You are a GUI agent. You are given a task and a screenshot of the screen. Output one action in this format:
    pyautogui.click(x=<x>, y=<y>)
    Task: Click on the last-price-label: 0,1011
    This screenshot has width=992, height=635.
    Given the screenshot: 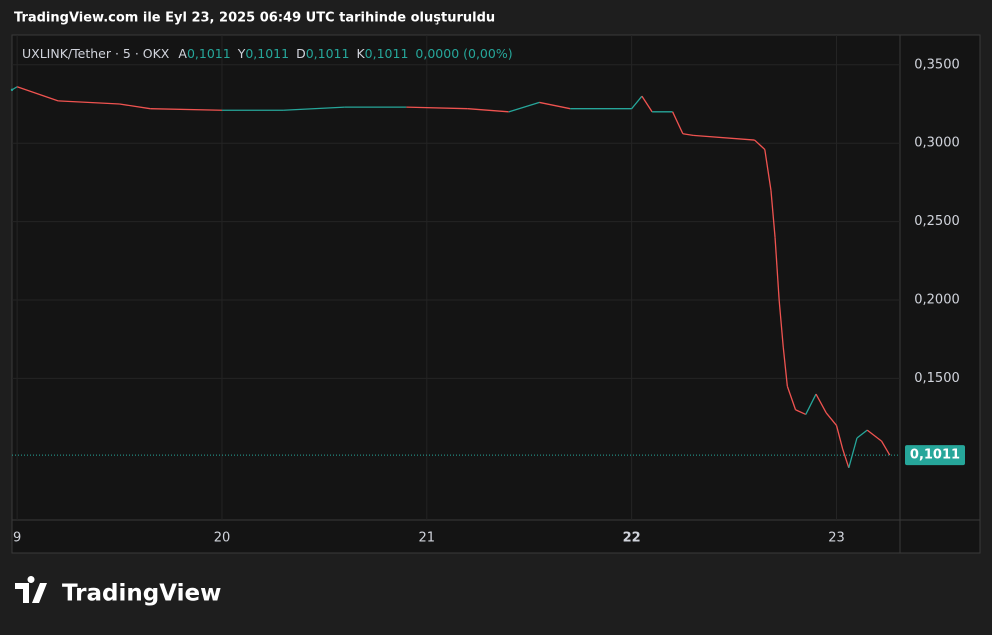 What is the action you would take?
    pyautogui.click(x=935, y=455)
    